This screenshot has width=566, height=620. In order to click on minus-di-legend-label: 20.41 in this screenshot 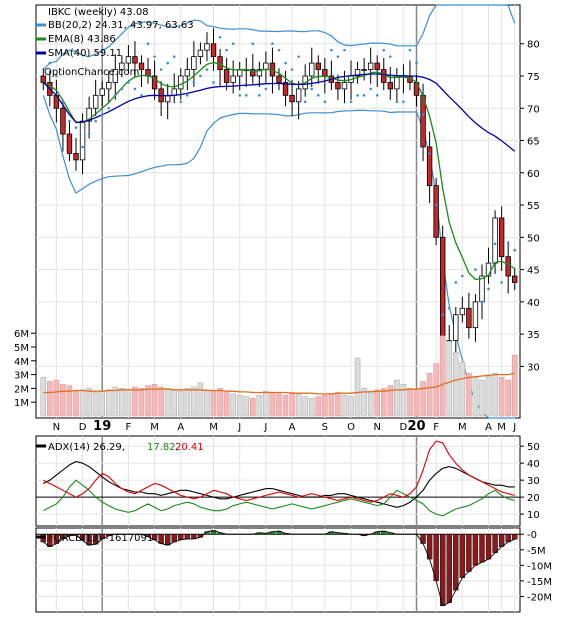, I will do `click(189, 447)`.